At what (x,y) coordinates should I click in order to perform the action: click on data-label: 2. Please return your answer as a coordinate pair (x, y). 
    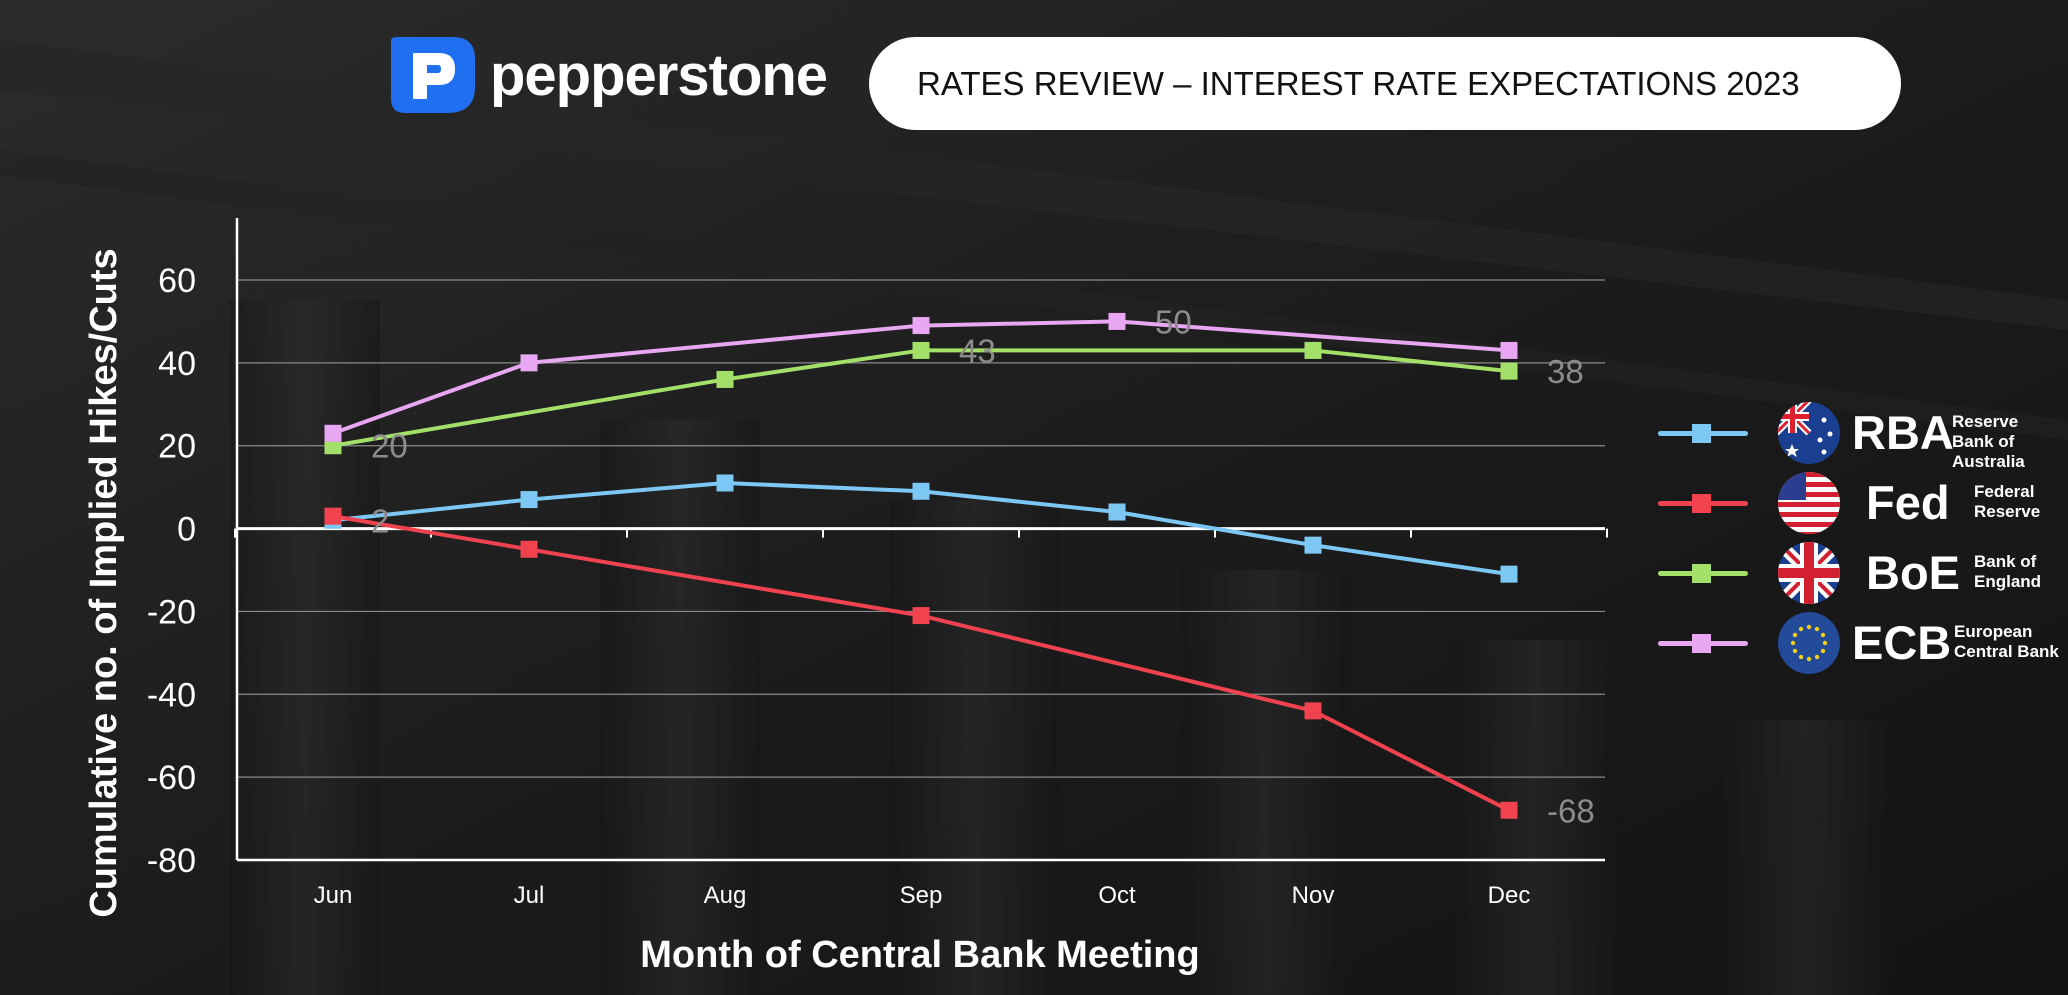
    Looking at the image, I should click on (380, 520).